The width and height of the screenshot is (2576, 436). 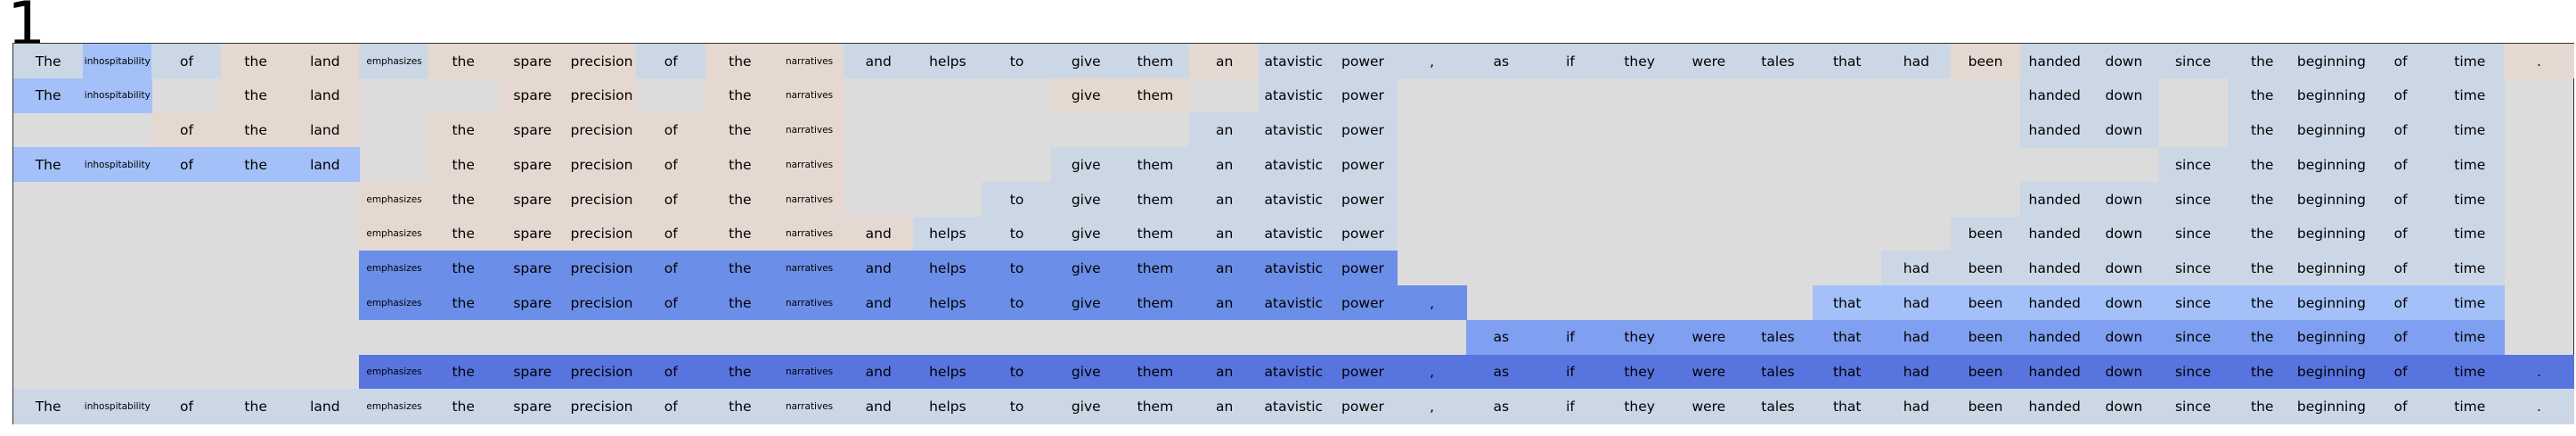 What do you see at coordinates (1017, 372) in the screenshot?
I see `token-cell: to` at bounding box center [1017, 372].